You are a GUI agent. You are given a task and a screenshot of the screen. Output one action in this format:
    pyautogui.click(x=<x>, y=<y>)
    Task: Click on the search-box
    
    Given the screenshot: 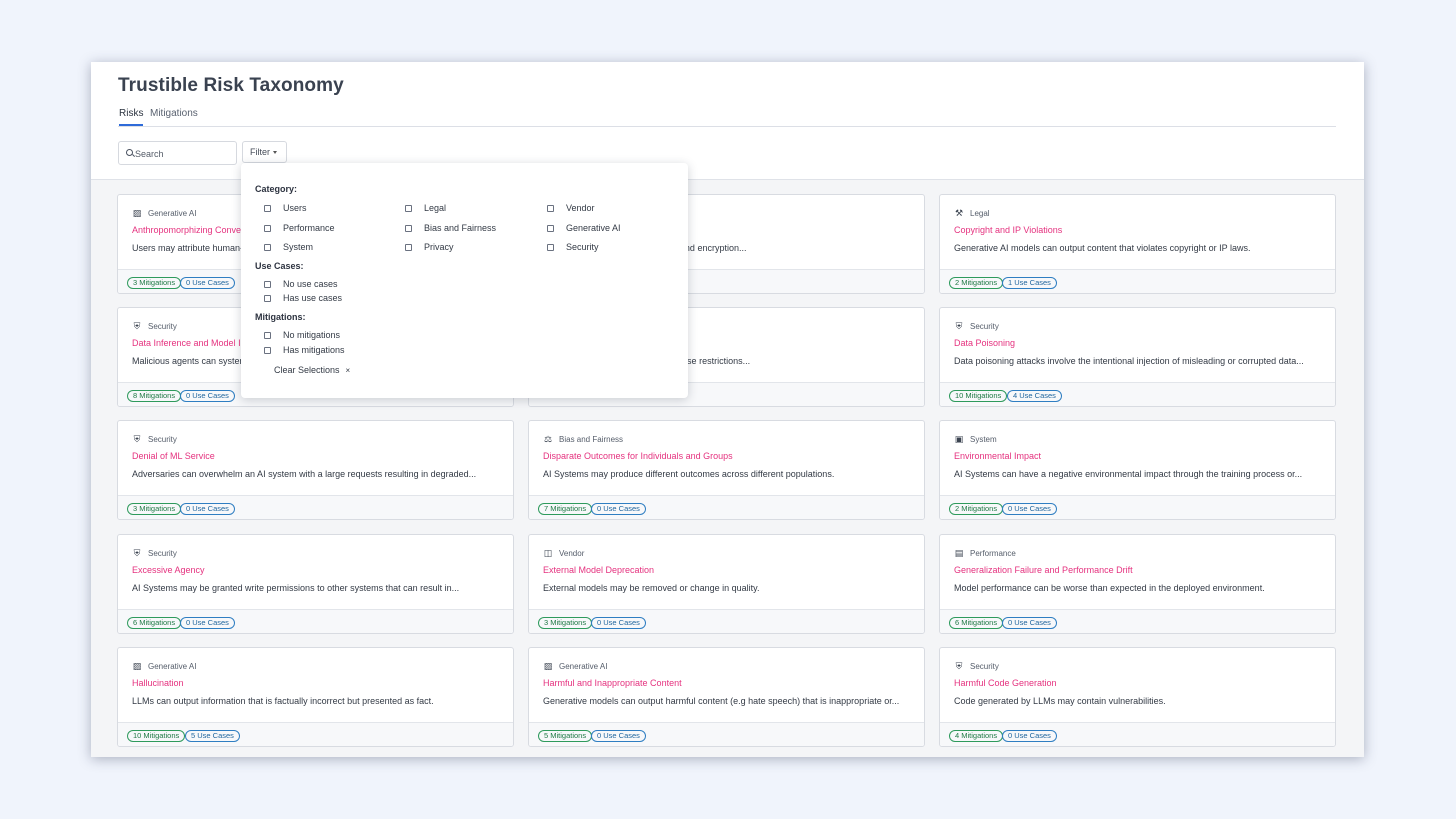 What is the action you would take?
    pyautogui.click(x=177, y=153)
    